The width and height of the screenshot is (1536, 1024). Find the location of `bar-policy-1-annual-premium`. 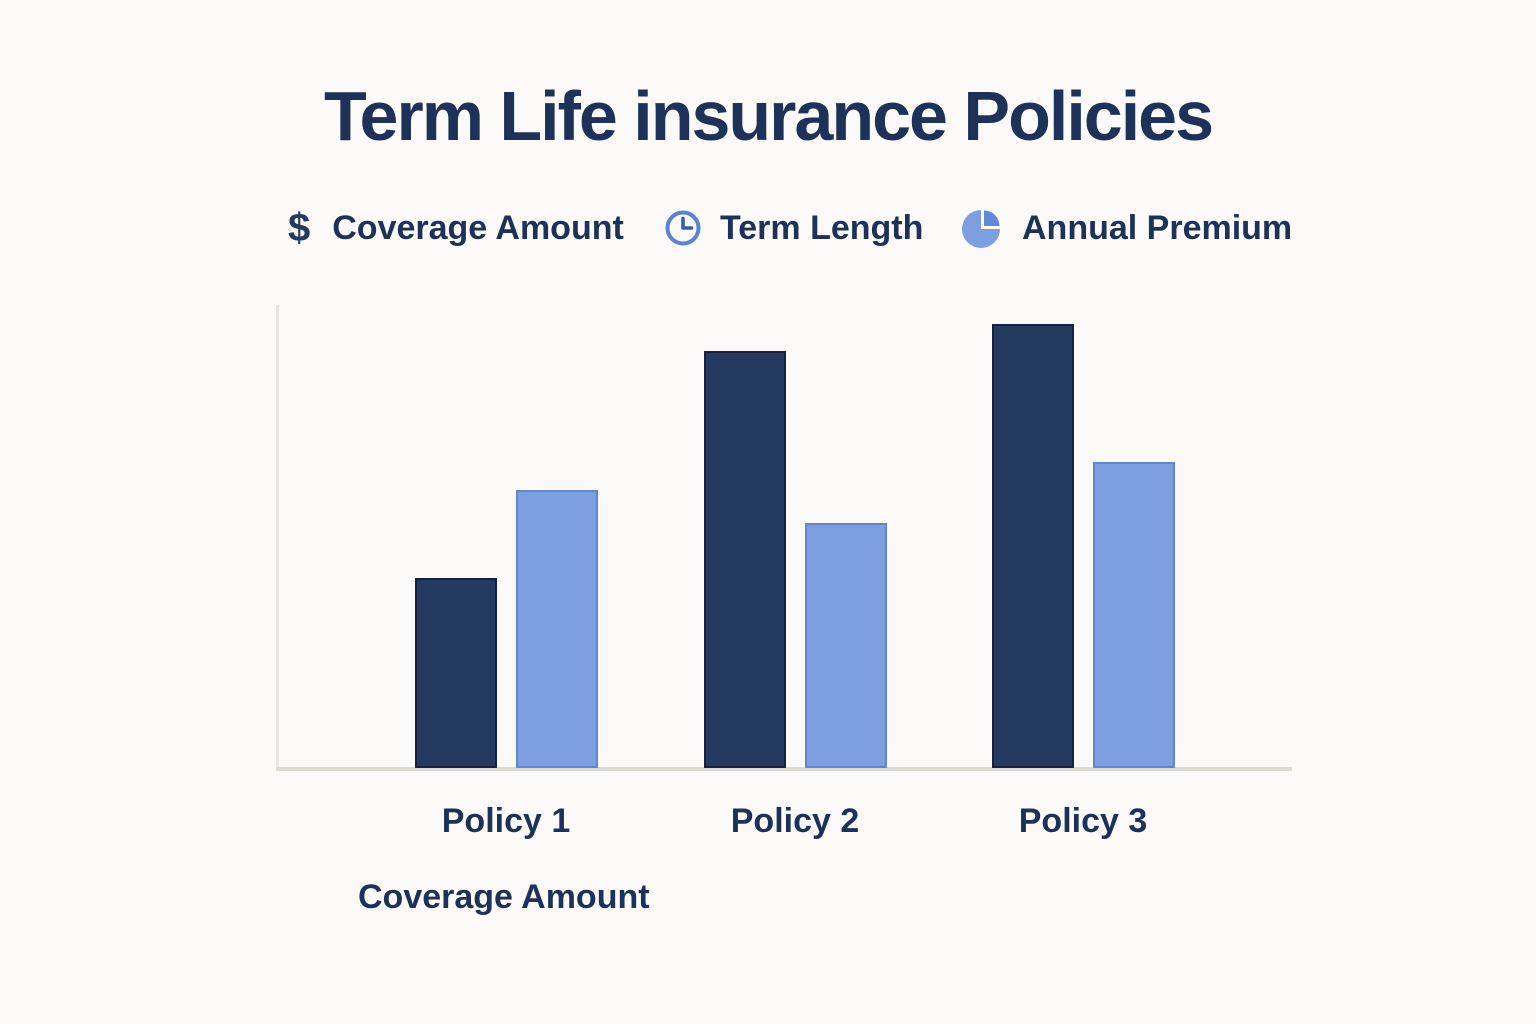

bar-policy-1-annual-premium is located at coordinates (557, 629).